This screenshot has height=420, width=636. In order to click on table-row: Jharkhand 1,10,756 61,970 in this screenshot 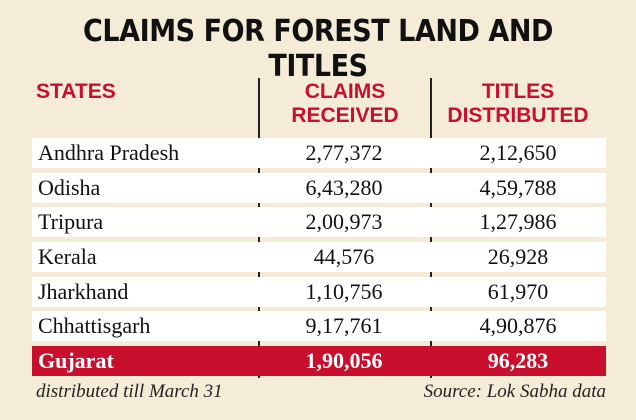, I will do `click(319, 291)`.